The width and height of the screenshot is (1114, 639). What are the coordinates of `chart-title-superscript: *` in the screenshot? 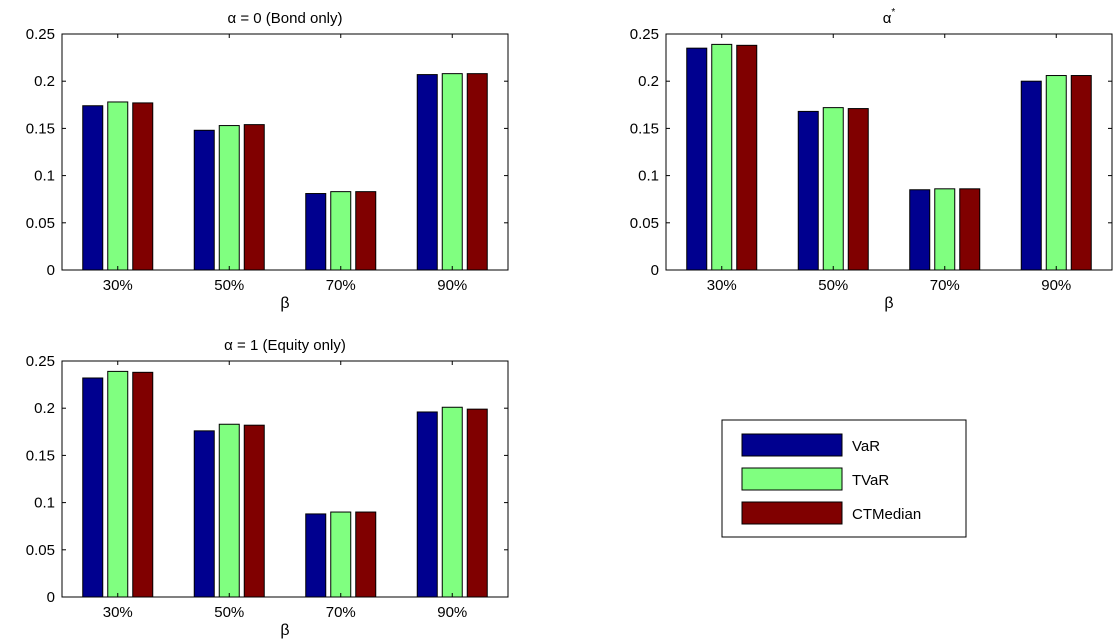 It's located at (893, 12).